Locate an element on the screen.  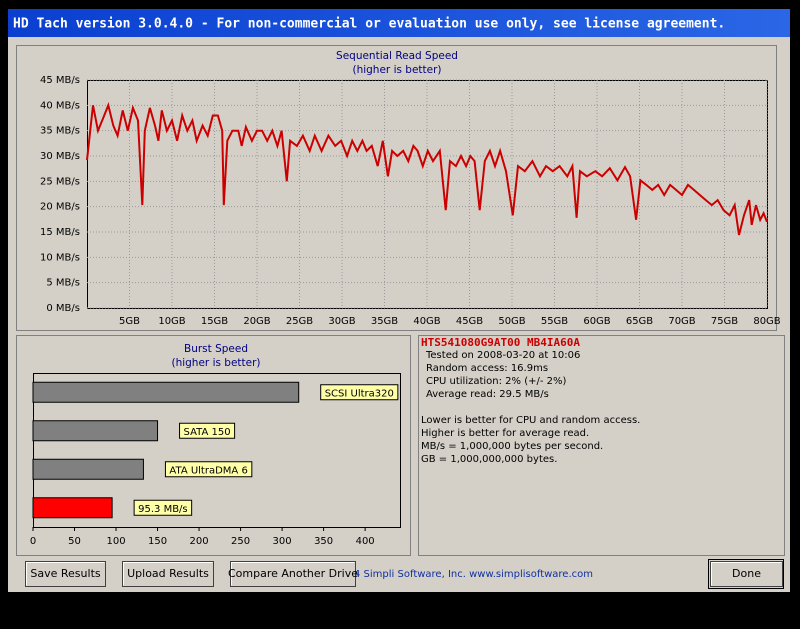
button-label: Upload Results is located at coordinates (168, 573).